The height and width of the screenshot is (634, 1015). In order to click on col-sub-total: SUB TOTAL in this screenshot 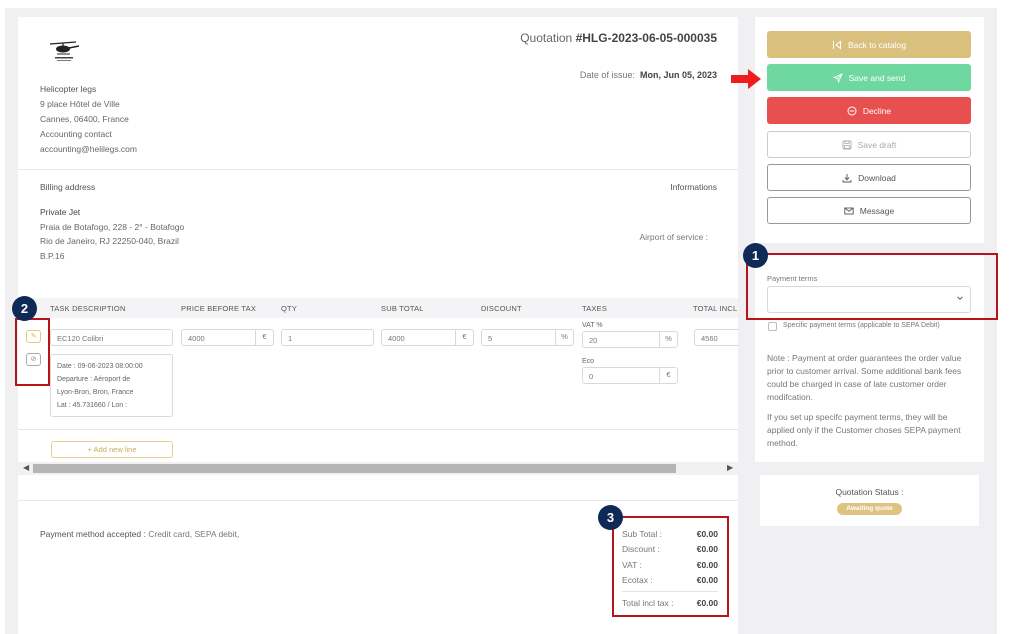, I will do `click(402, 308)`.